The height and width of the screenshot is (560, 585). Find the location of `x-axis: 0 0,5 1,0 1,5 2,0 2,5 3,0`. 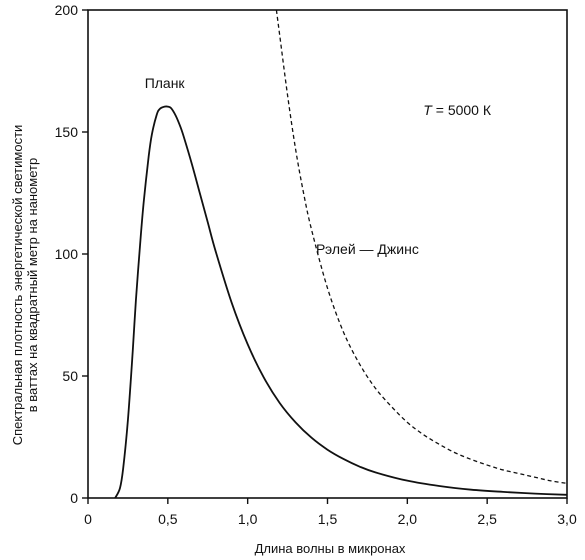

x-axis: 0 0,5 1,0 1,5 2,0 2,5 3,0 is located at coordinates (330, 512).